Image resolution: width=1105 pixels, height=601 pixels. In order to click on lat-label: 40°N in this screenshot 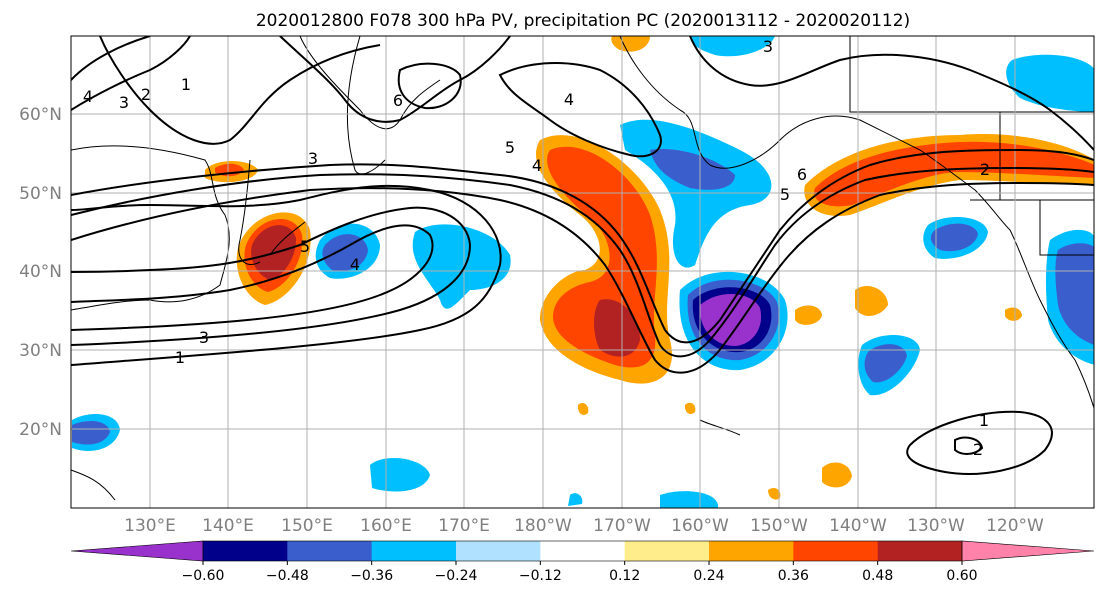, I will do `click(40, 272)`.